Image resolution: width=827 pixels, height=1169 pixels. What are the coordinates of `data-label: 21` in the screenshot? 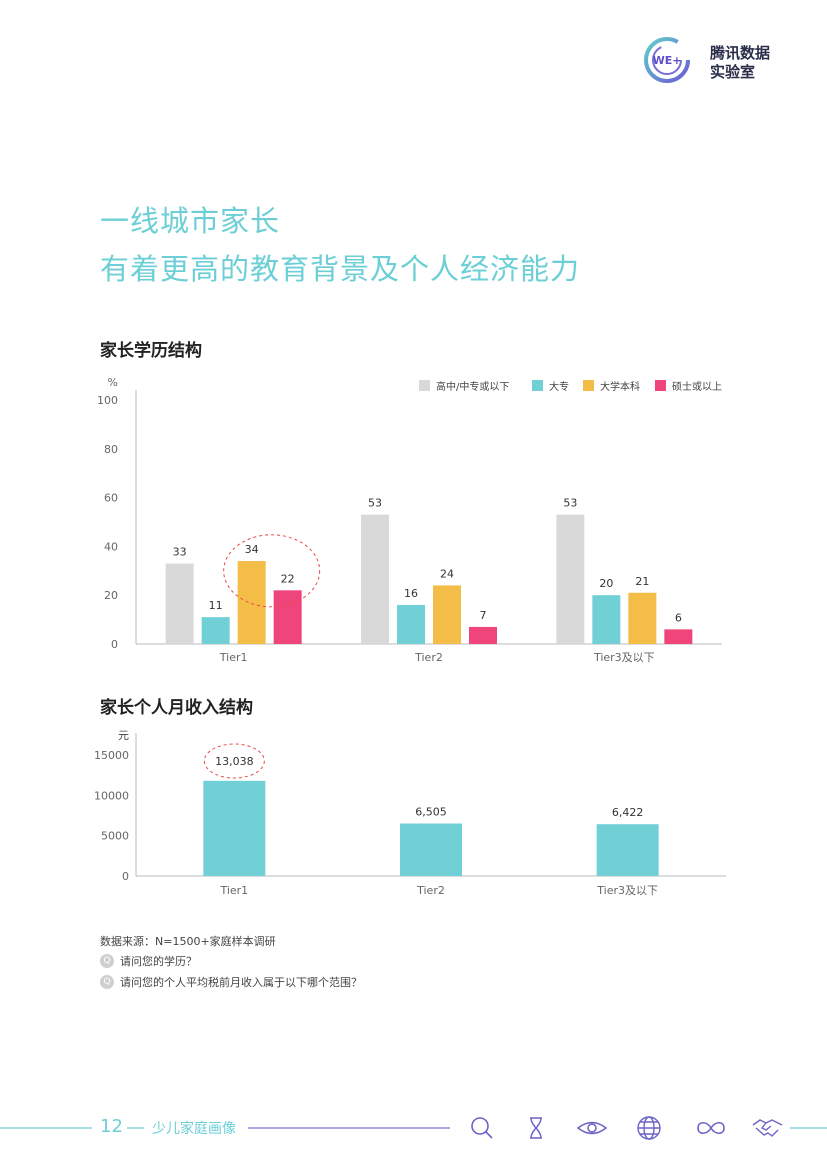 It's located at (642, 581).